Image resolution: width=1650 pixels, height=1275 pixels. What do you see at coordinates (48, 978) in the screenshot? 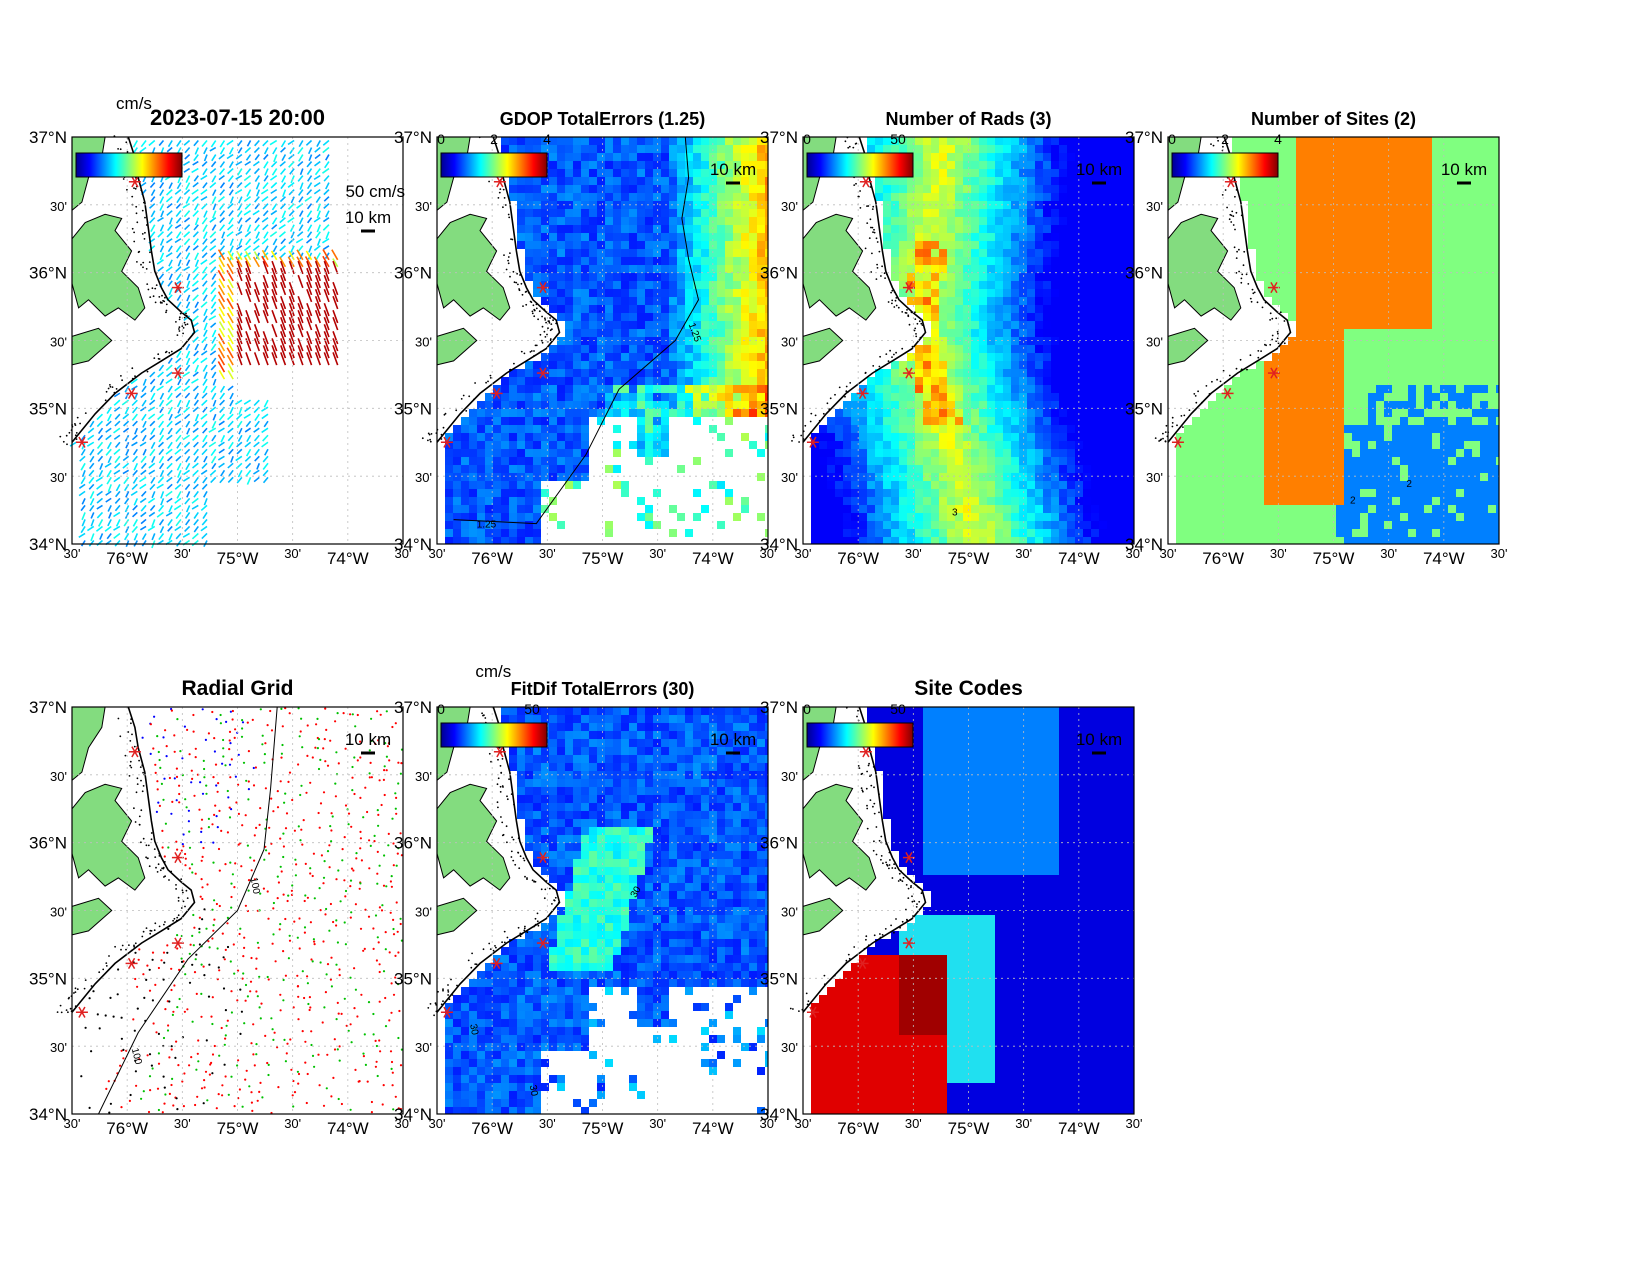
I see `lat-tick-label: 35°N` at bounding box center [48, 978].